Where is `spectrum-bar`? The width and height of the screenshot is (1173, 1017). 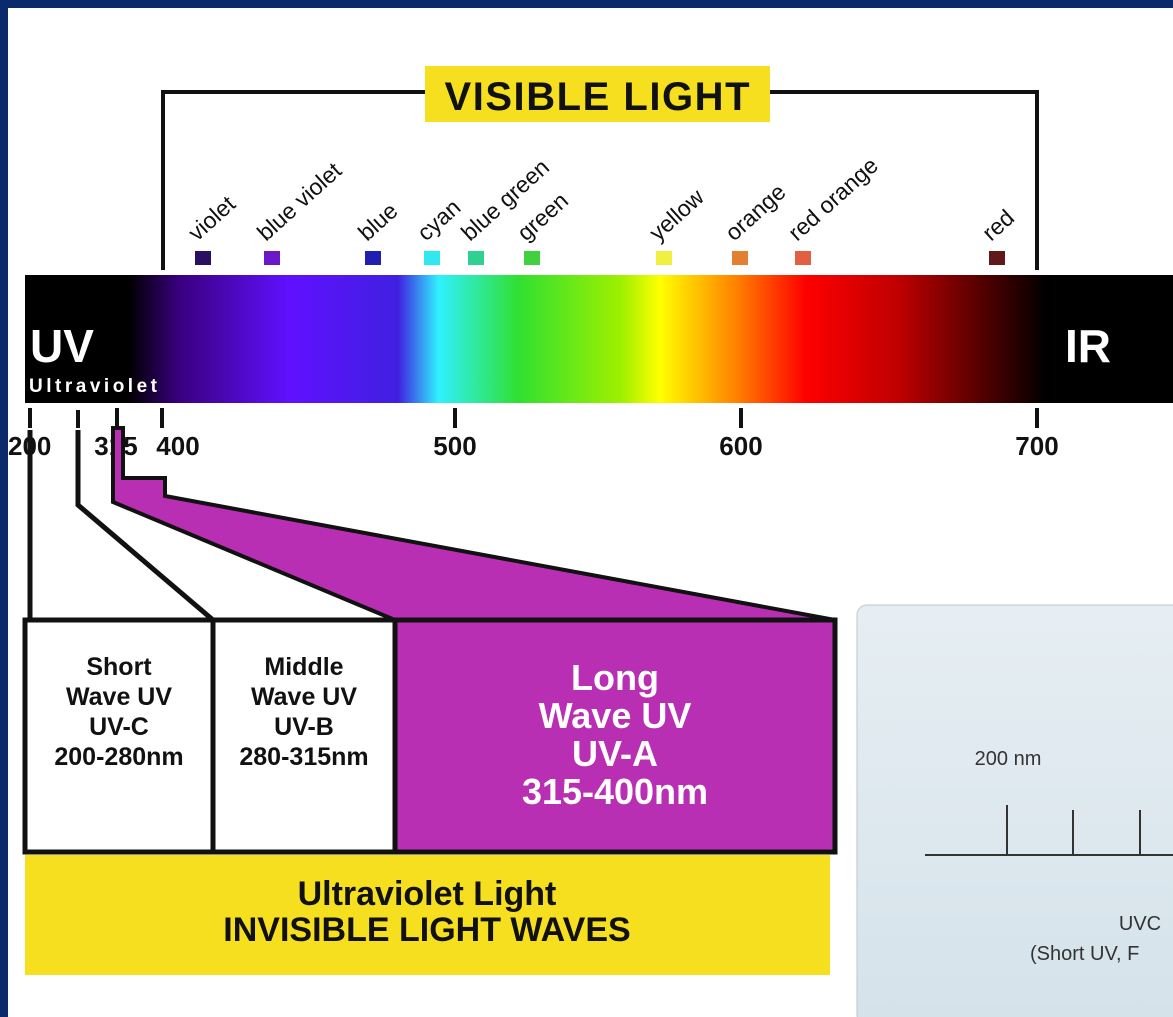 spectrum-bar is located at coordinates (599, 339).